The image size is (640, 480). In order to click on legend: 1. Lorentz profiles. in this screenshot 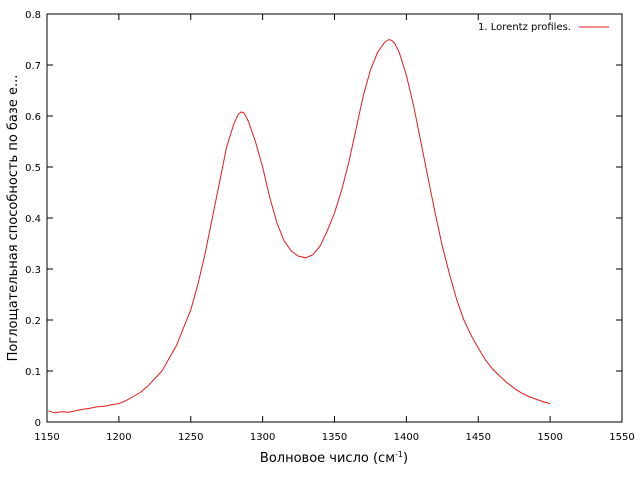, I will do `click(543, 27)`.